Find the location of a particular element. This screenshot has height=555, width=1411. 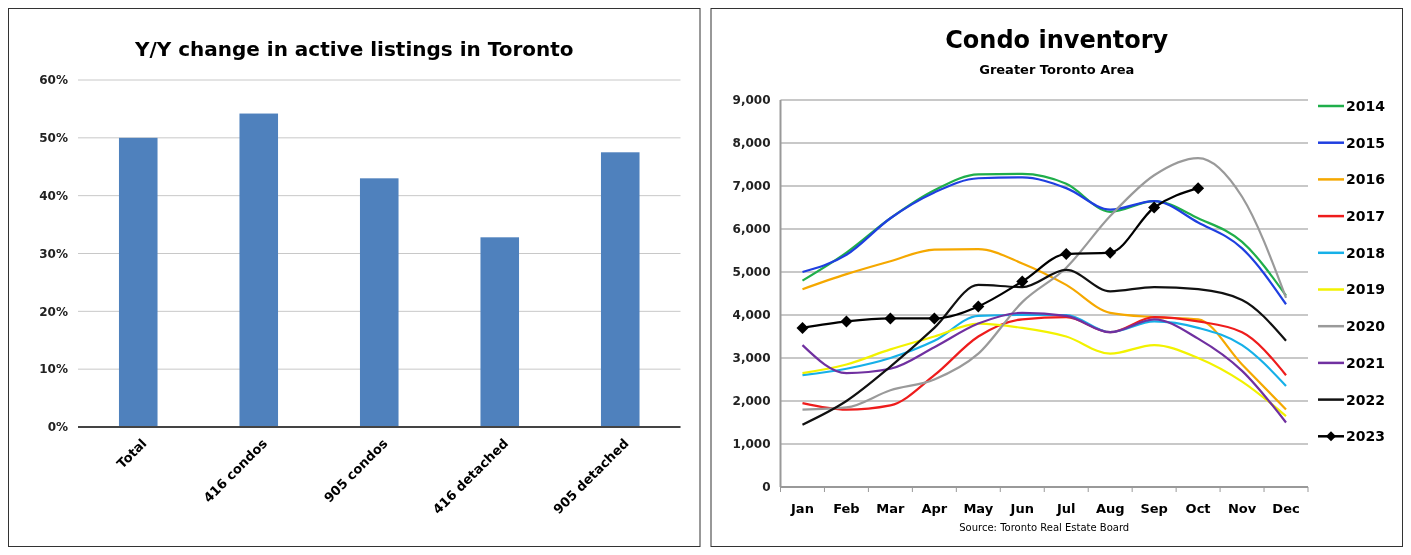

legend-label: 2017 is located at coordinates (1365, 216).